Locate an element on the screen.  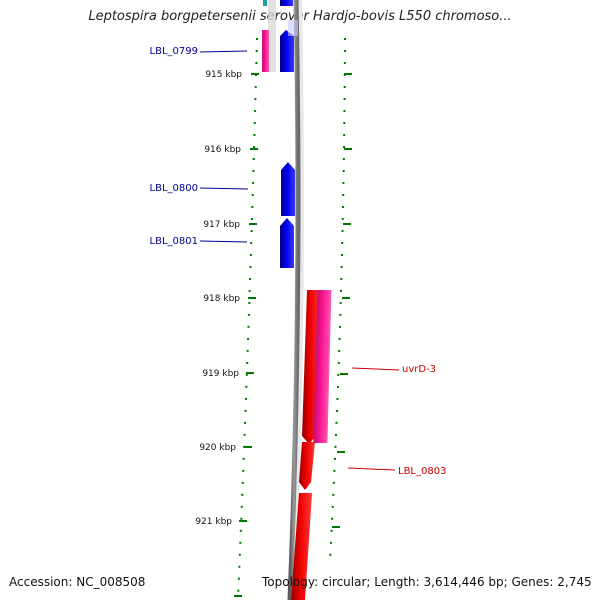
tick-label: 917 kbp is located at coordinates (221, 225).